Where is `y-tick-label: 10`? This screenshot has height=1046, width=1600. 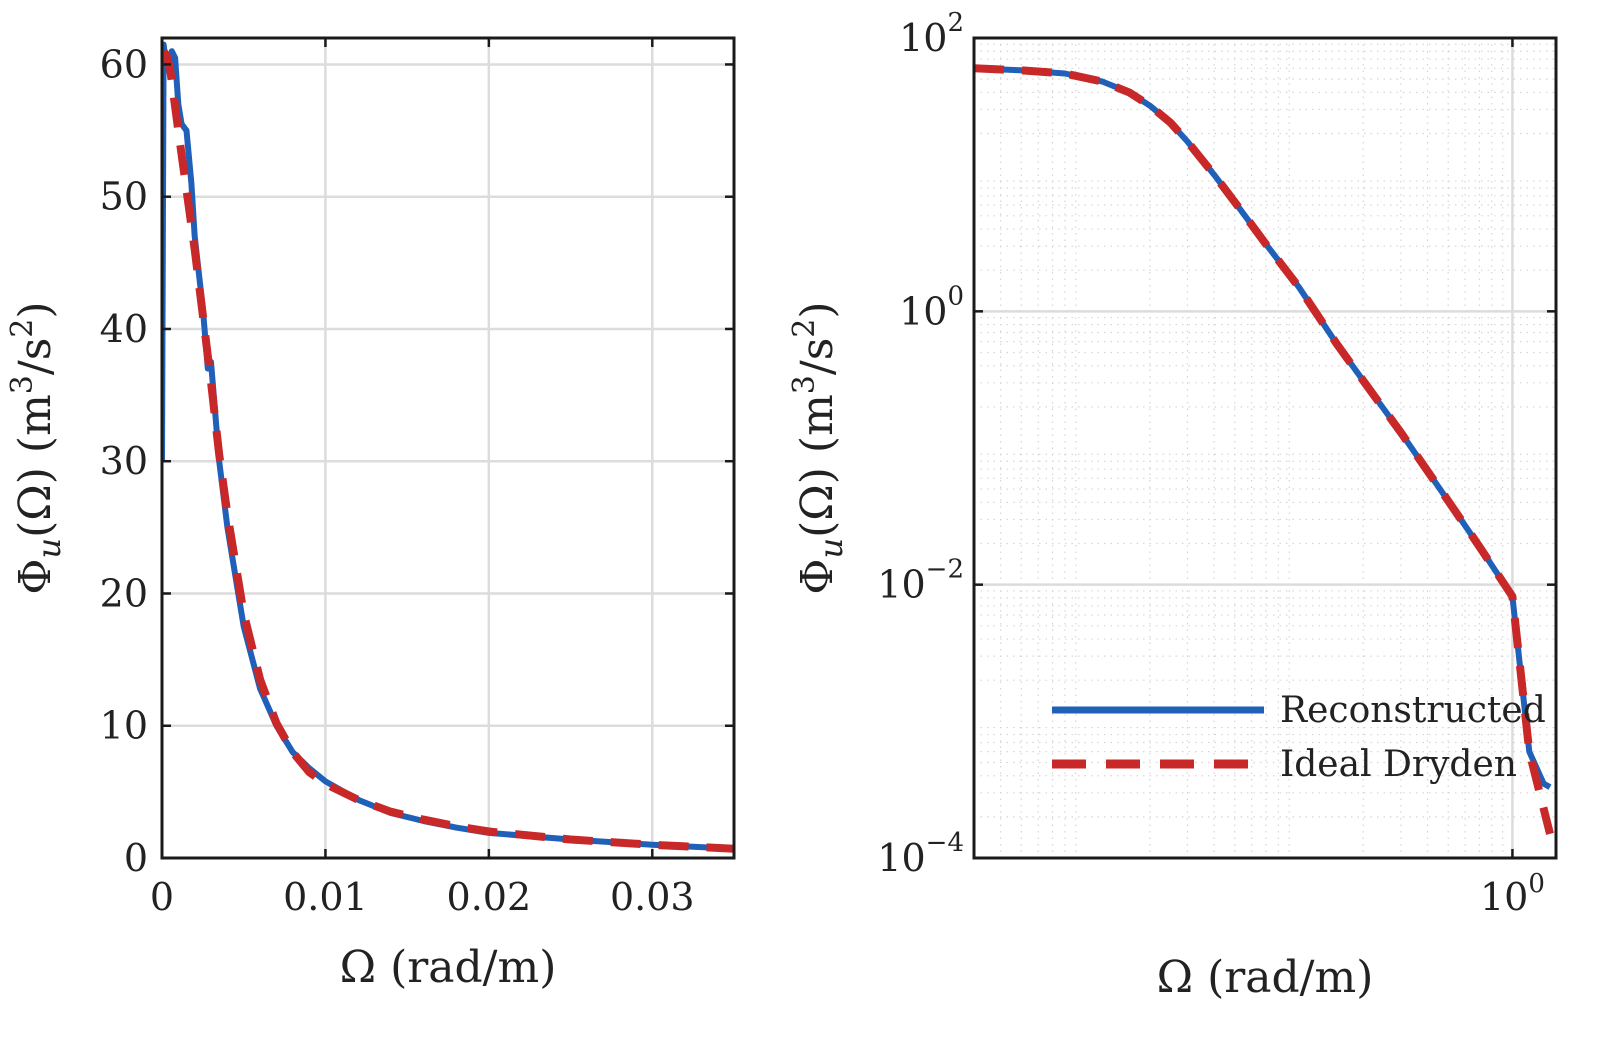 y-tick-label: 10 is located at coordinates (124, 726).